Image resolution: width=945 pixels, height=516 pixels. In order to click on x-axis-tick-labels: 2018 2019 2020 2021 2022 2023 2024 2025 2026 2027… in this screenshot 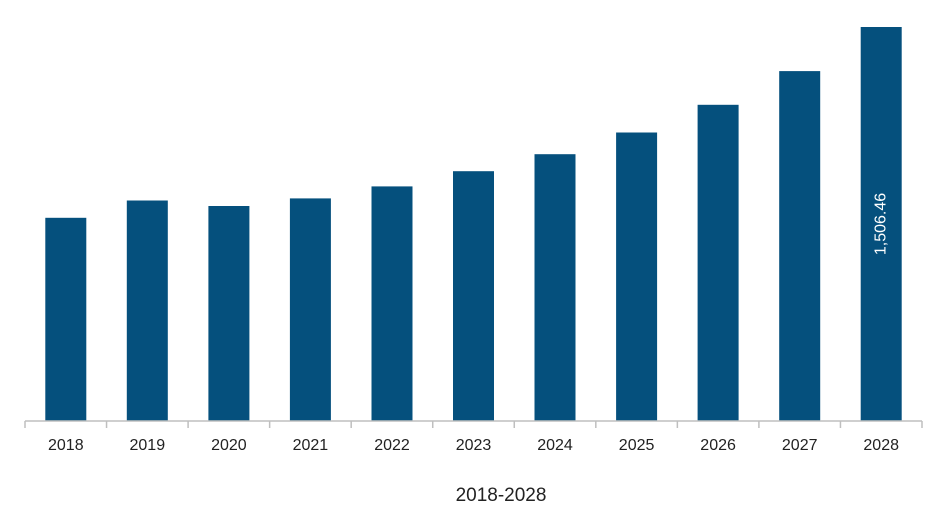, I will do `click(473, 445)`.